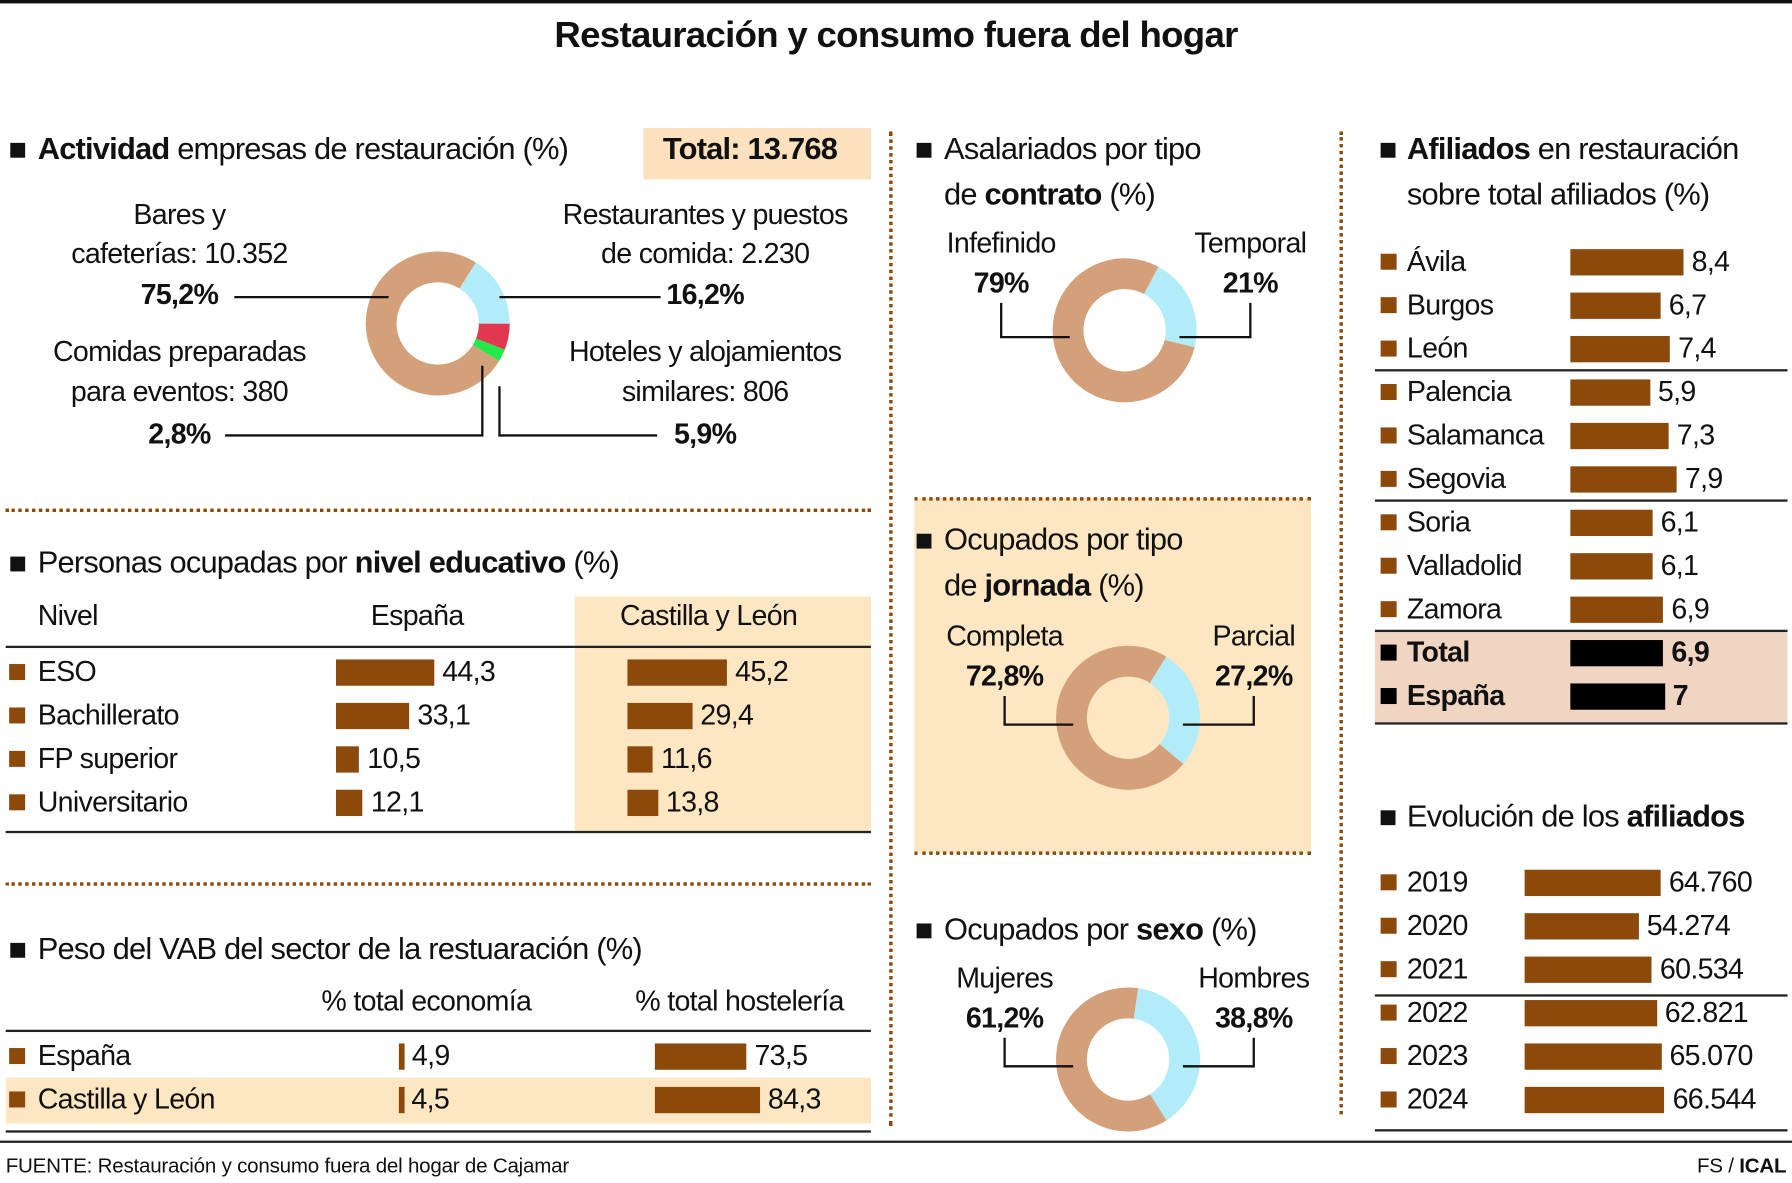 The image size is (1792, 1183). Describe the element at coordinates (401, 1100) in the screenshot. I see `bar-economia` at that location.